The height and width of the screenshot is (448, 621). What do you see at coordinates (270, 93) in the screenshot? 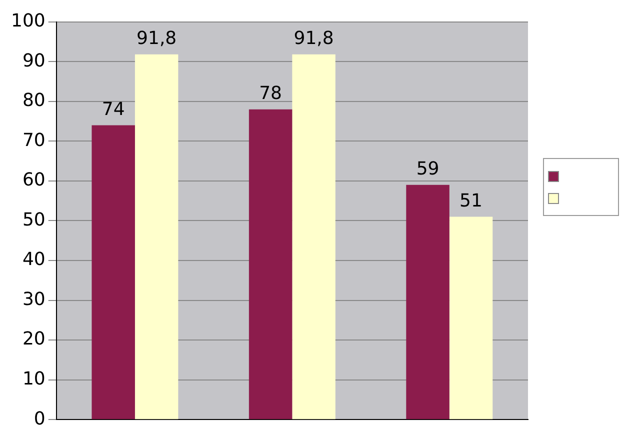
I see `data-label: 78` at bounding box center [270, 93].